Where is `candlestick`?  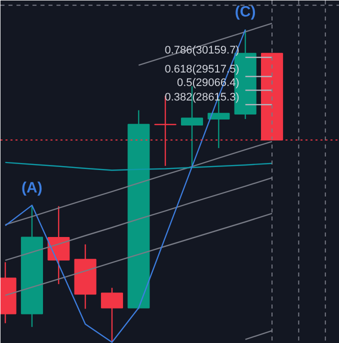 candlestick is located at coordinates (112, 315).